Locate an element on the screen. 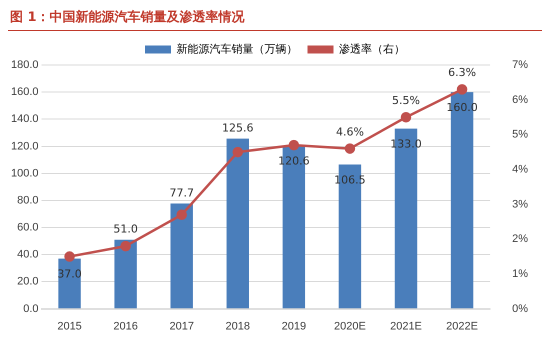 The image size is (550, 340). x-tick-label: 2021E is located at coordinates (406, 326).